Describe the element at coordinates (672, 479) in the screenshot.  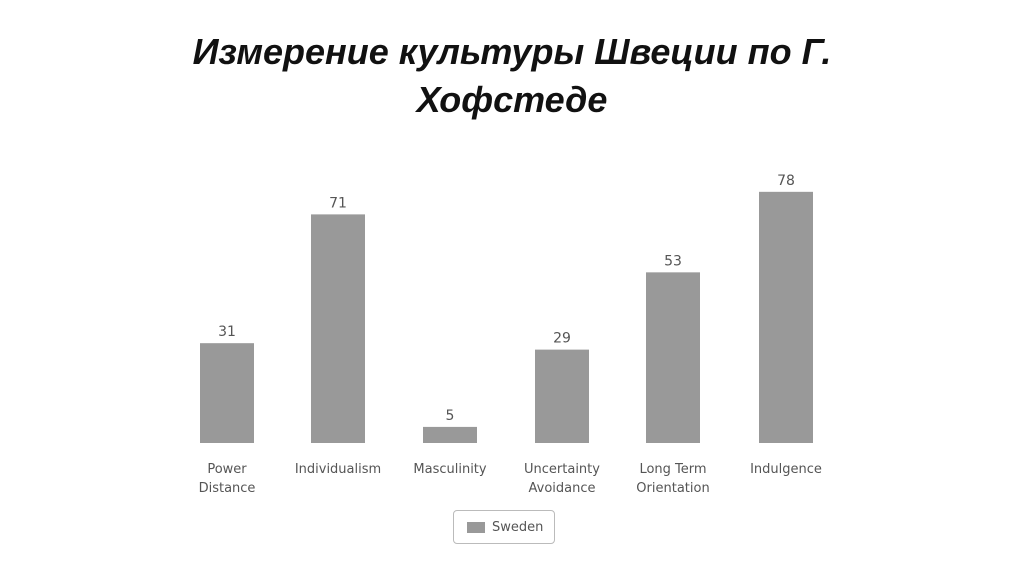
I see `category-label-4: Long Term Orientation` at that location.